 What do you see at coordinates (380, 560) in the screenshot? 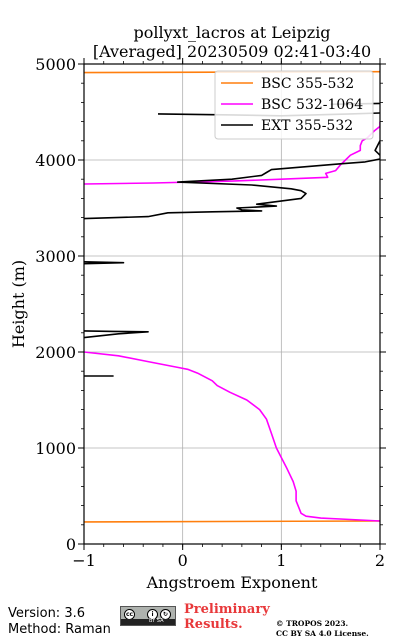
I see `x-tick-label: 2` at bounding box center [380, 560].